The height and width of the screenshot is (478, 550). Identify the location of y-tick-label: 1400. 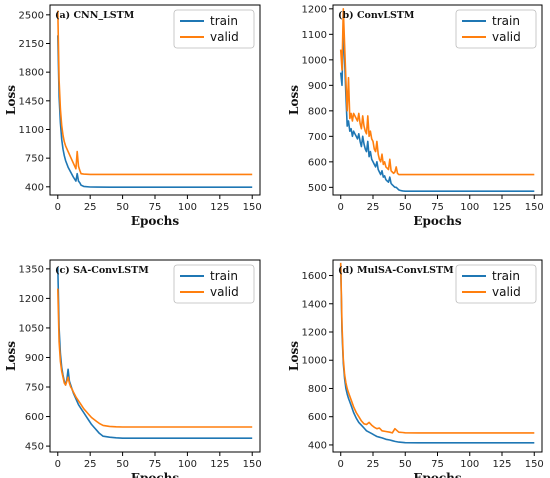
(314, 304).